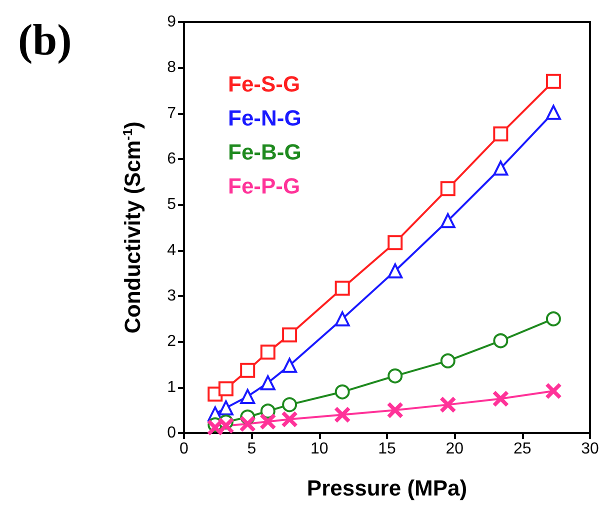  What do you see at coordinates (264, 84) in the screenshot?
I see `text: Fe-S-G` at bounding box center [264, 84].